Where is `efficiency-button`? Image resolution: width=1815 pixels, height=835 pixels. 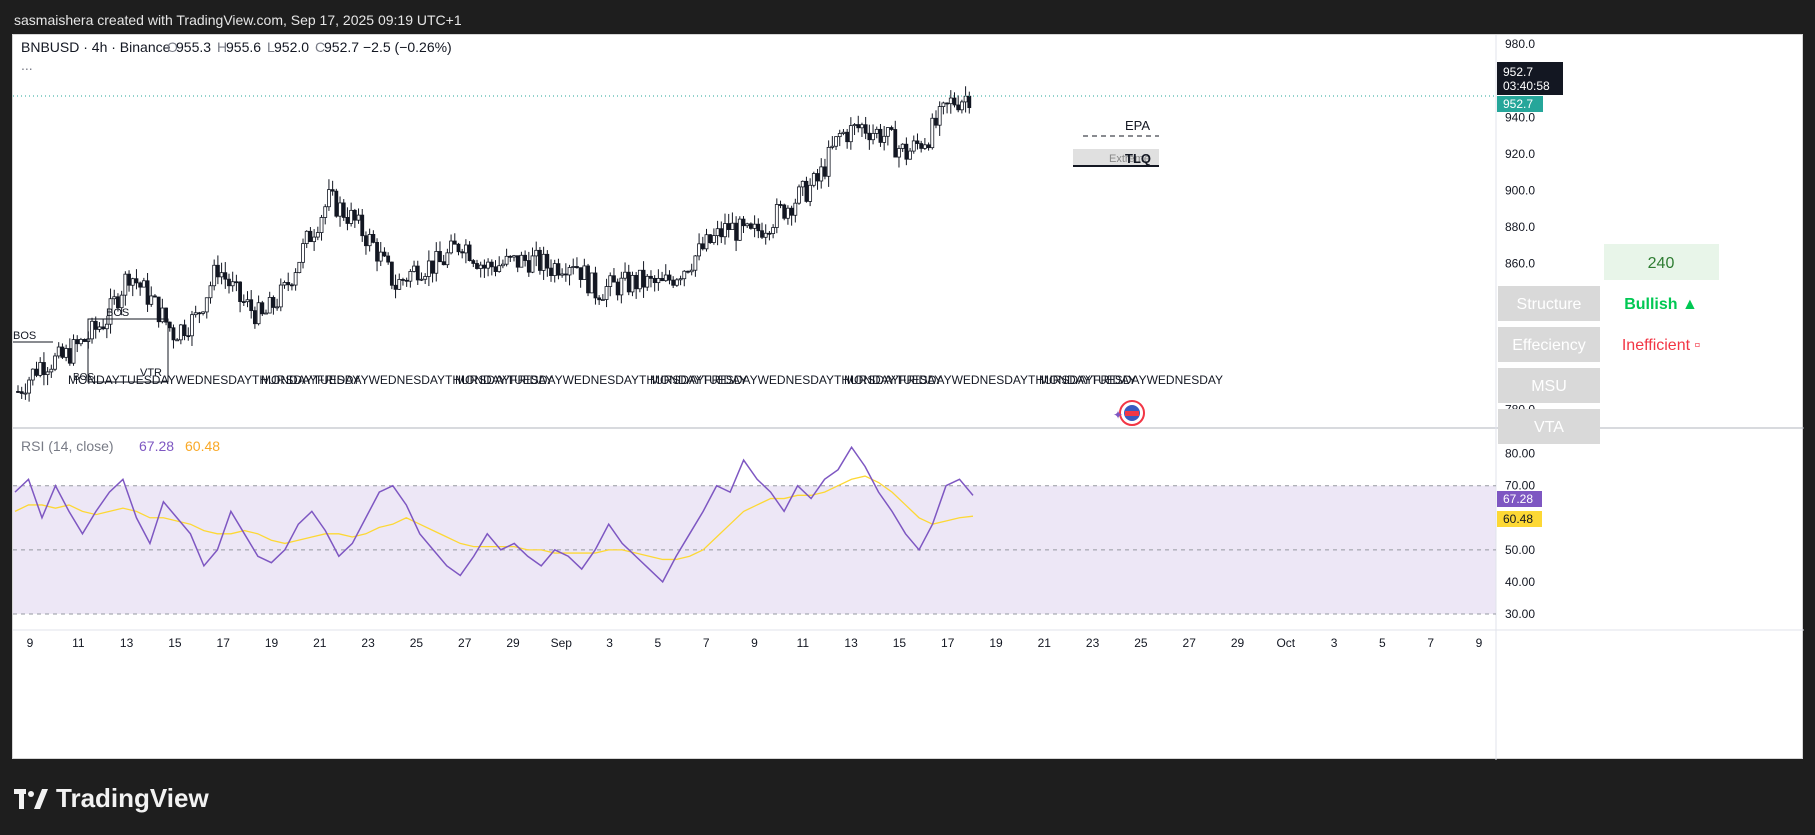
efficiency-button is located at coordinates (1549, 344).